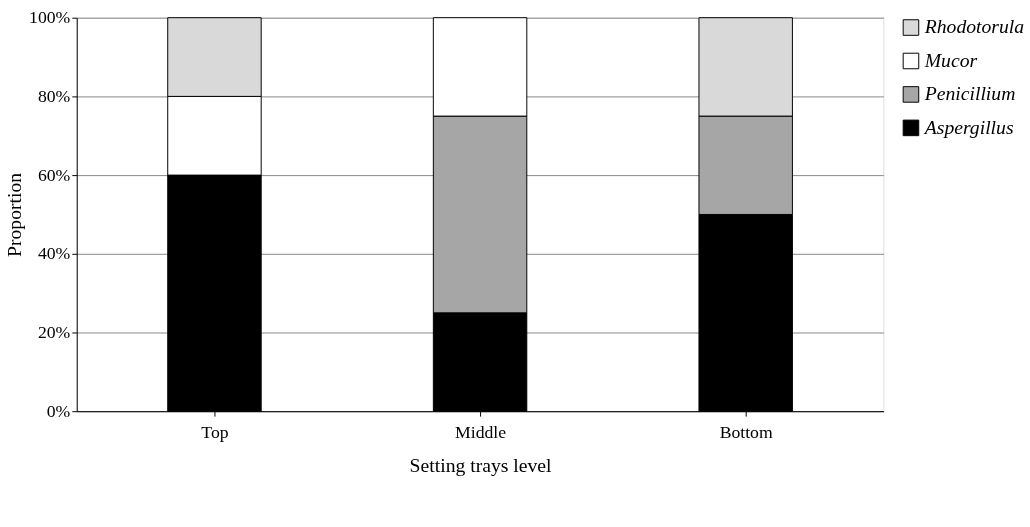  I want to click on x-tick-label: Bottom, so click(746, 432).